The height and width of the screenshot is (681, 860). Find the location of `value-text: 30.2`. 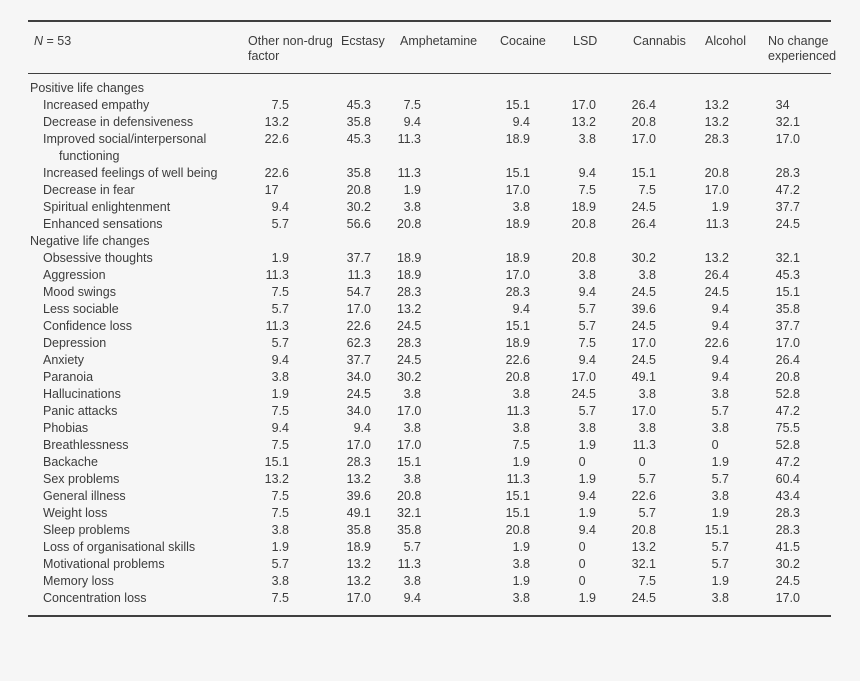

value-text: 30.2 is located at coordinates (409, 377).